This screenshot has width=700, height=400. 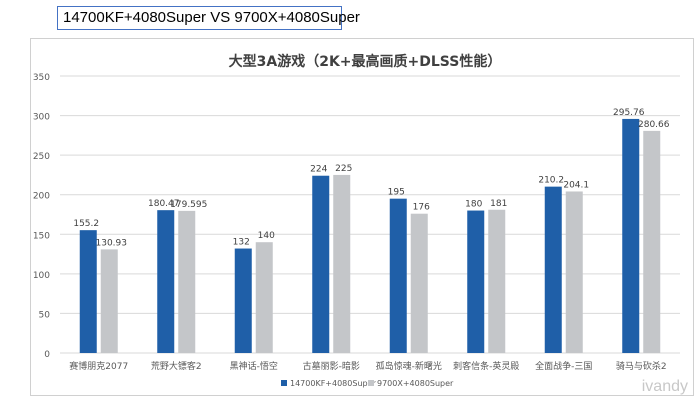 I want to click on data-label: 204.1, so click(x=576, y=185).